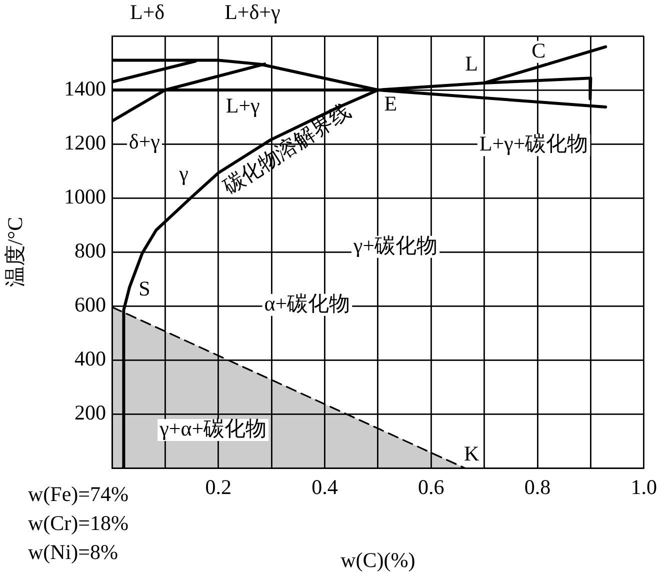 The width and height of the screenshot is (665, 578). I want to click on x-axis-title: w(C)(%), so click(378, 560).